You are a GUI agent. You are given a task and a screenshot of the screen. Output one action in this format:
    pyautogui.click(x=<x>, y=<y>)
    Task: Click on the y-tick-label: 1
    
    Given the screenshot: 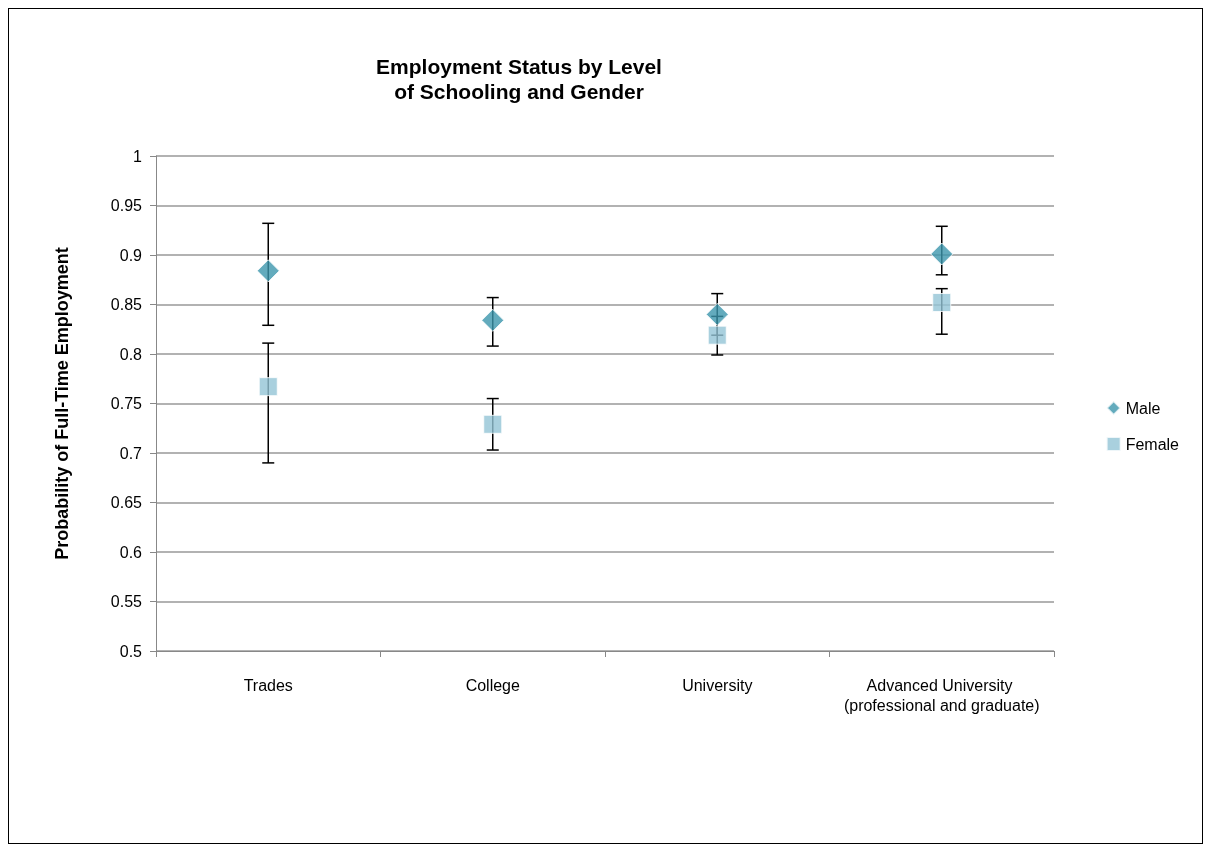 What is the action you would take?
    pyautogui.click(x=138, y=156)
    